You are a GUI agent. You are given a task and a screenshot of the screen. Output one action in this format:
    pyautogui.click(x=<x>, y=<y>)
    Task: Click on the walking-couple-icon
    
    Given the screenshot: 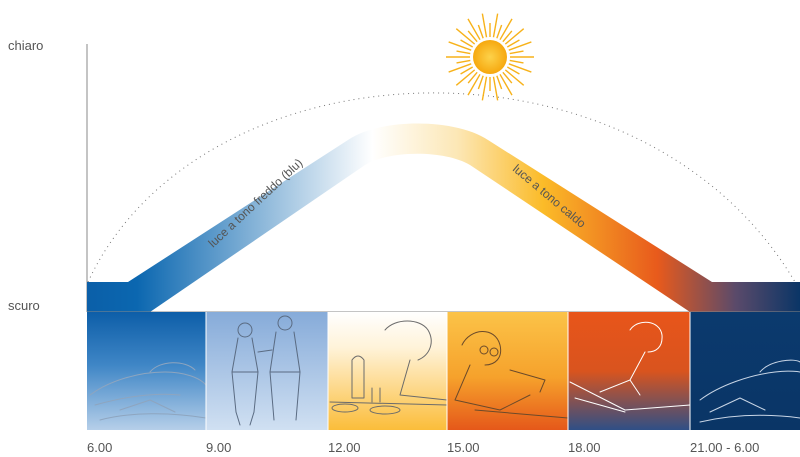 What is the action you would take?
    pyautogui.click(x=266, y=370)
    